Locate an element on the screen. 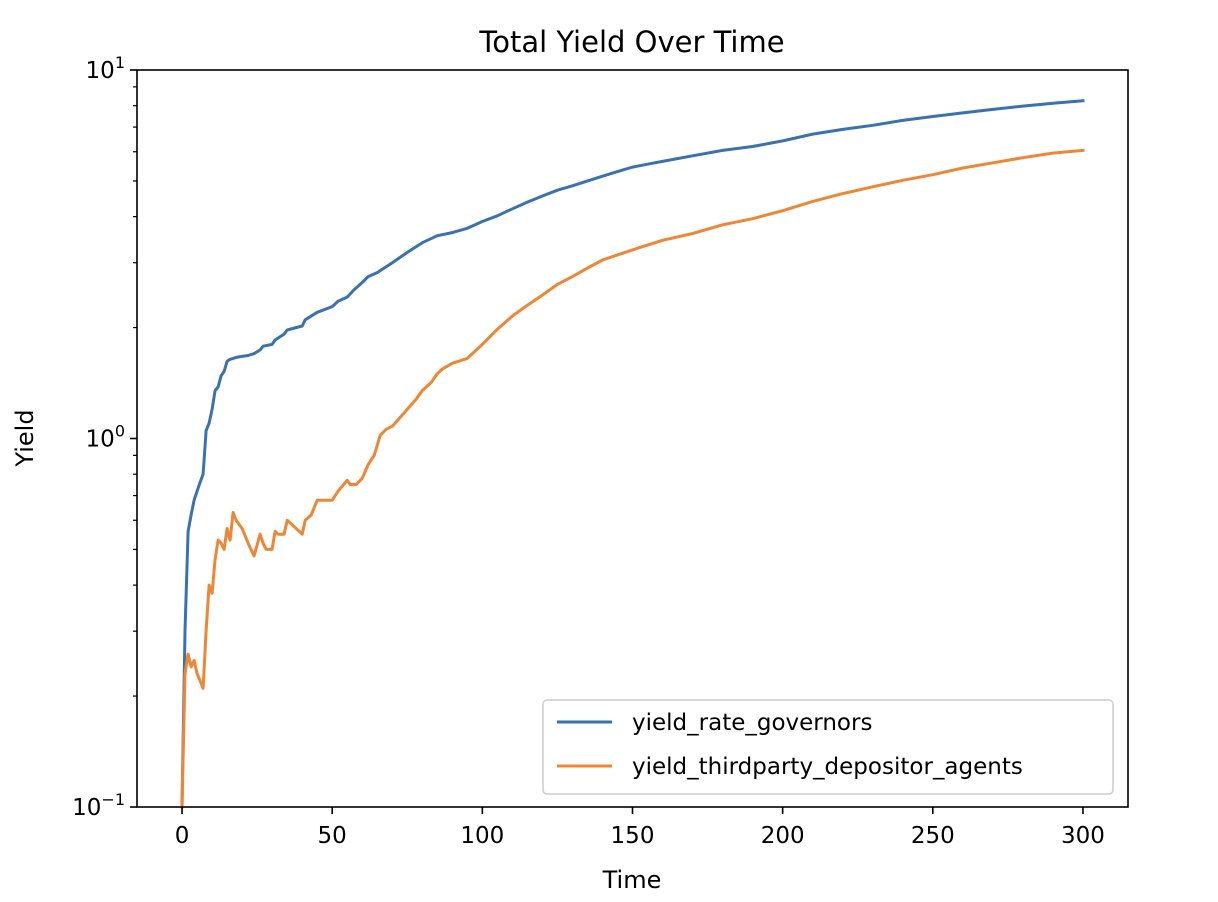  legend-label-yield-thirdparty-depositor-agents: yield_thirdparty_depositor_agents is located at coordinates (827, 767).